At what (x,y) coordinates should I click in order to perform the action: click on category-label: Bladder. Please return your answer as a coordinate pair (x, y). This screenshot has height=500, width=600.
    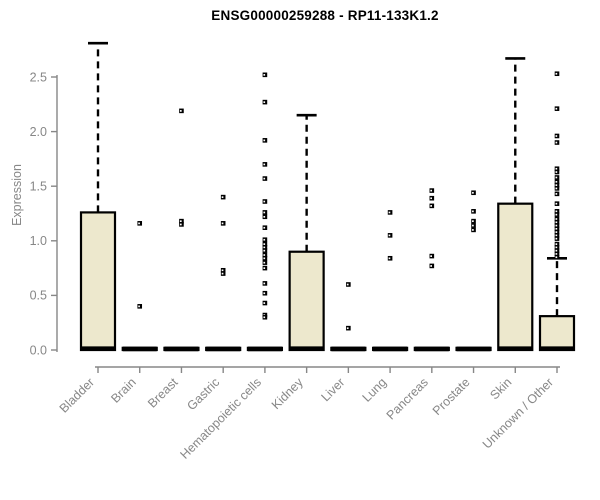
    Looking at the image, I should click on (77, 395).